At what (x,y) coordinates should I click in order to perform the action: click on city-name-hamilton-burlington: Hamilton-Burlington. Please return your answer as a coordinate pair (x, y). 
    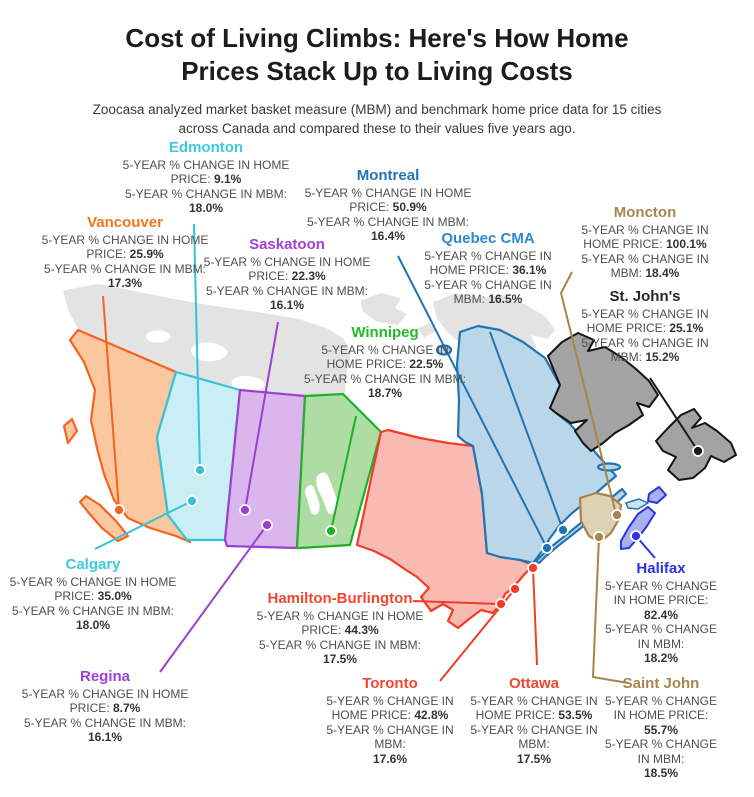
    Looking at the image, I should click on (340, 598).